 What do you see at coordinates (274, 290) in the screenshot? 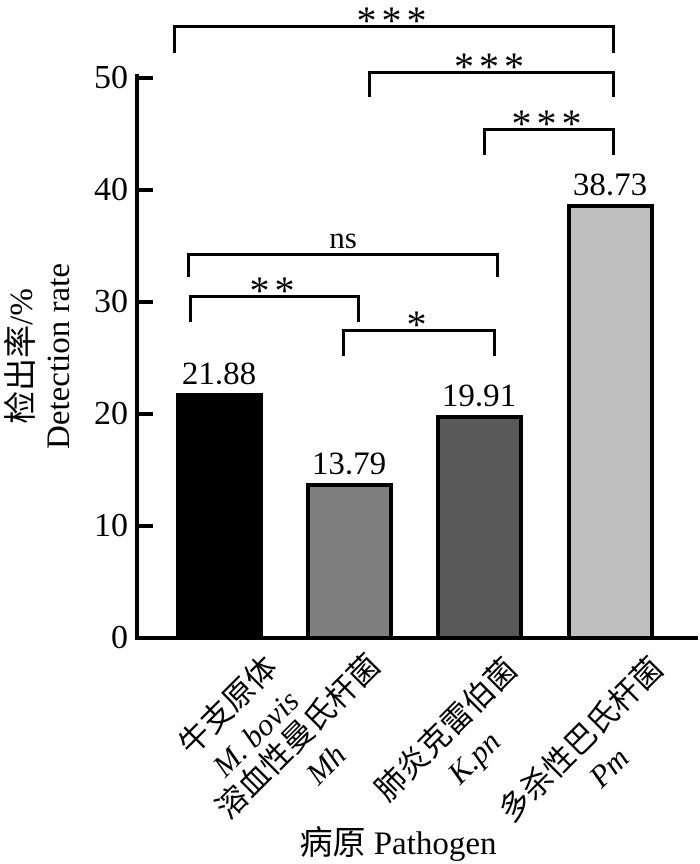
I see `significance-label-5: **` at bounding box center [274, 290].